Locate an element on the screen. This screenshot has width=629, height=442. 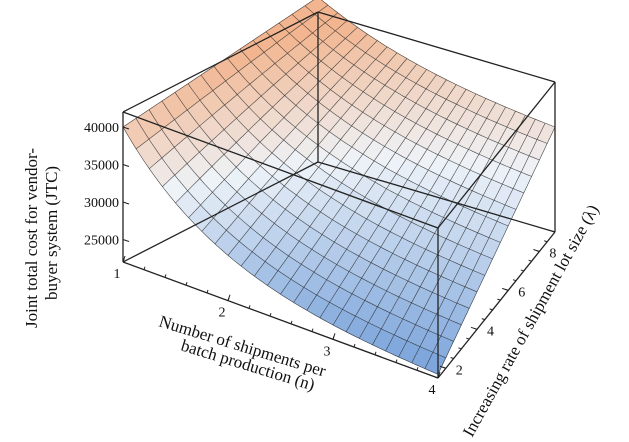
x-tick-label: 3 is located at coordinates (327, 351).